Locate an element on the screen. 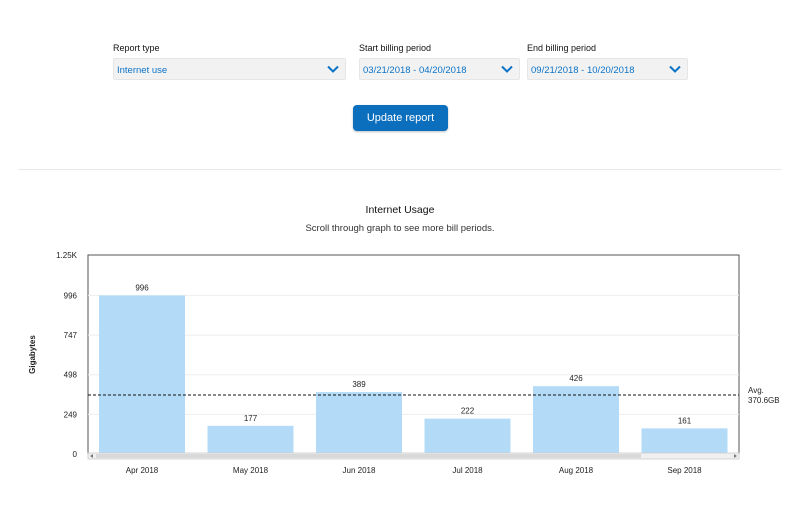 The width and height of the screenshot is (800, 505). data-label: 161 is located at coordinates (685, 420).